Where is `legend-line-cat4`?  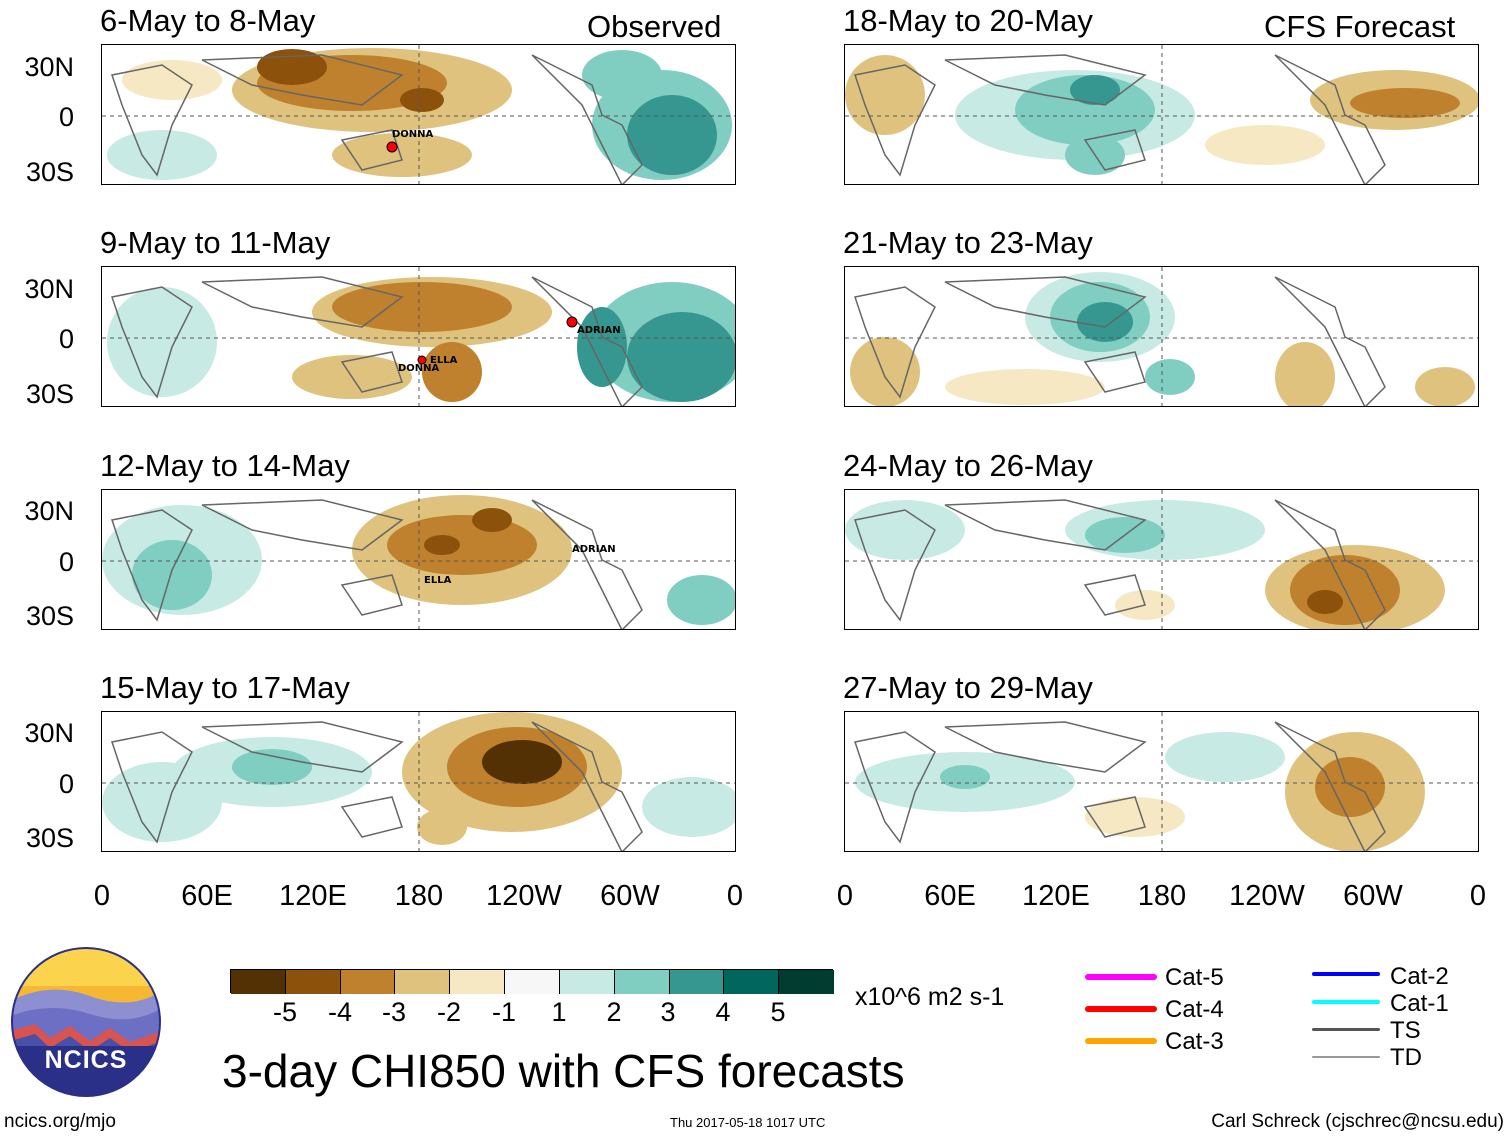
legend-line-cat4 is located at coordinates (1121, 1009).